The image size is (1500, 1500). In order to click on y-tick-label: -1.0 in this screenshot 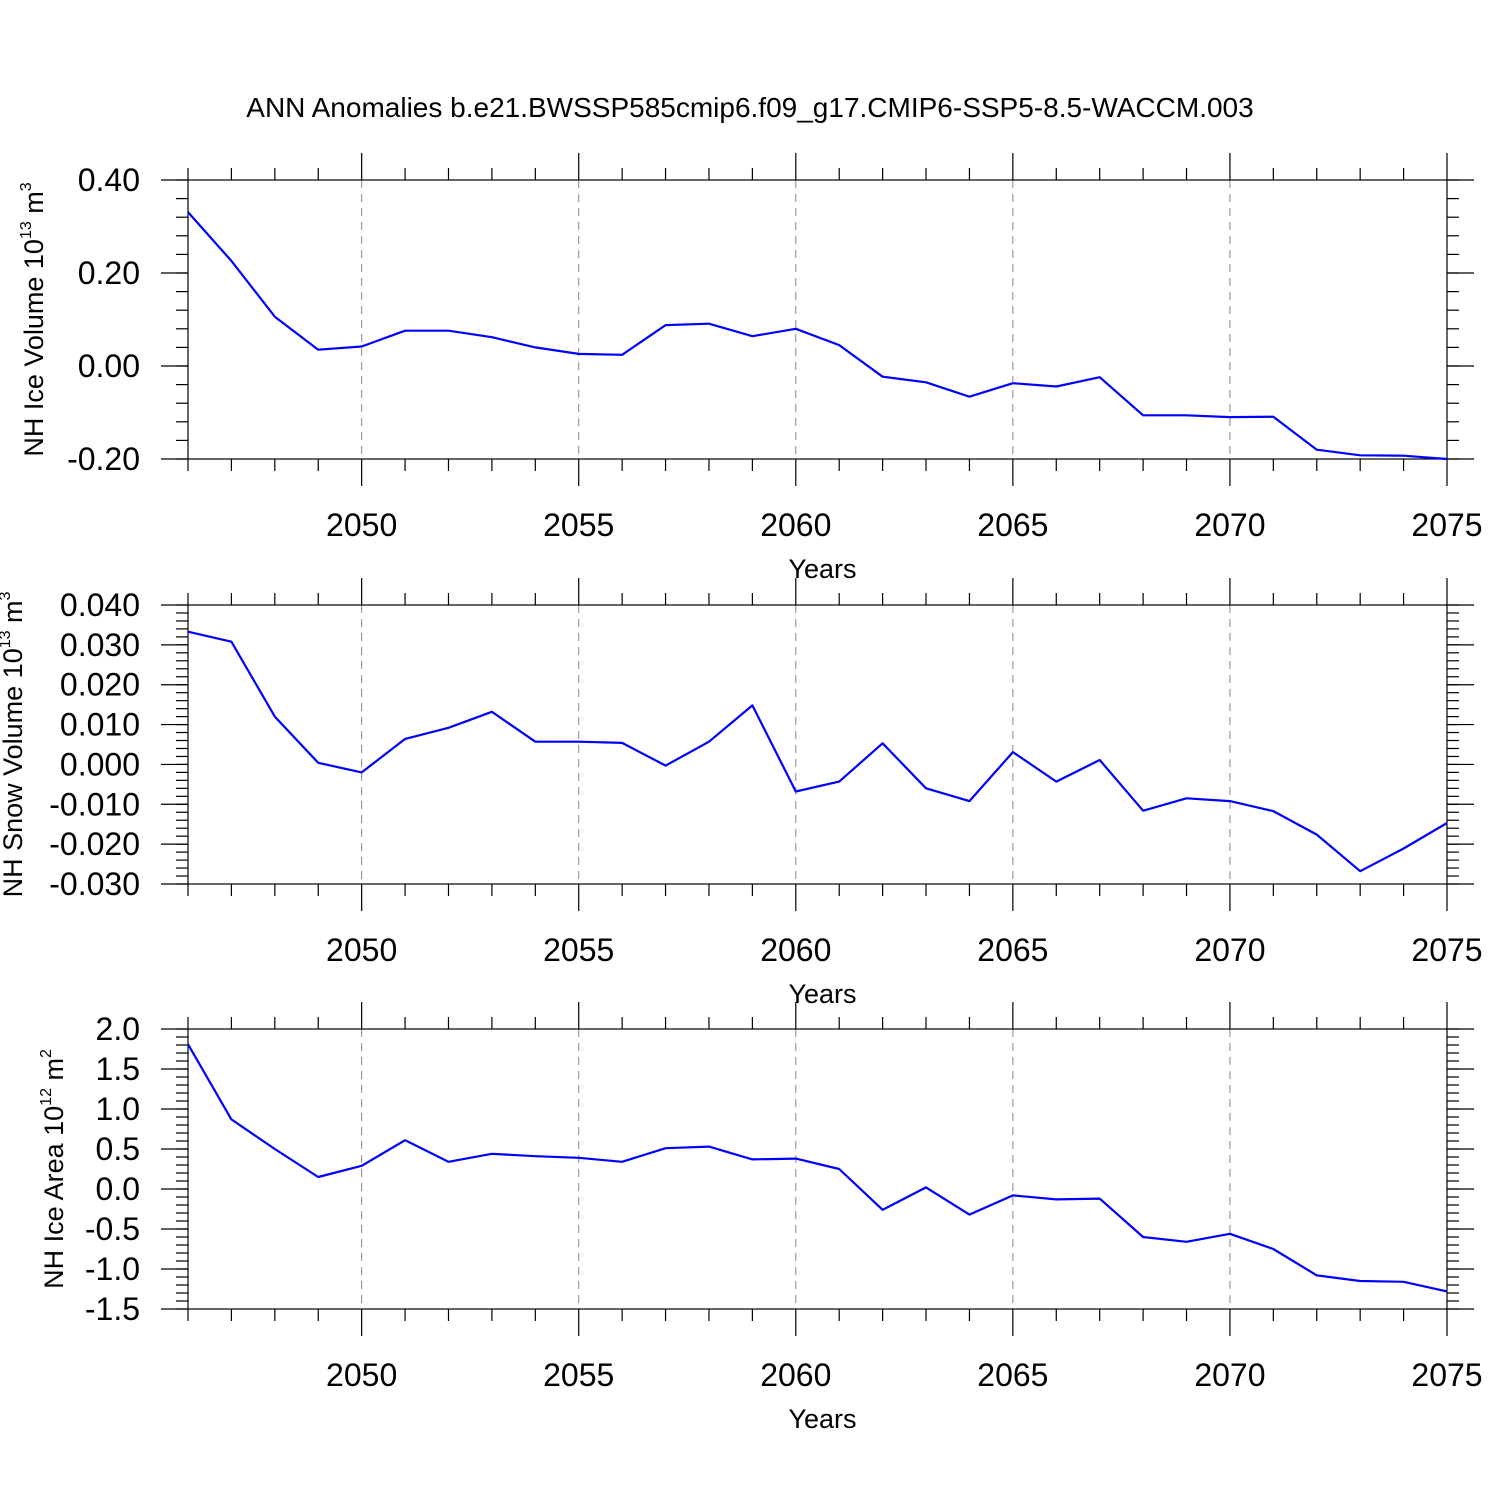, I will do `click(112, 1269)`.